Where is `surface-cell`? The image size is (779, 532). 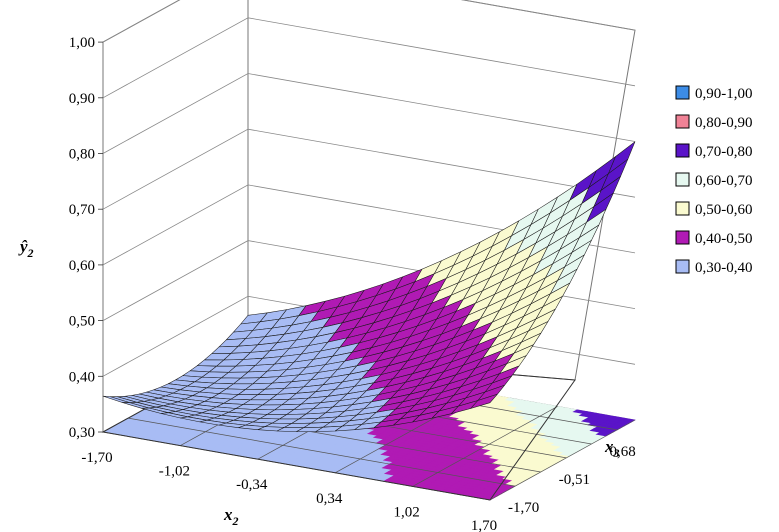 surface-cell is located at coordinates (484, 401).